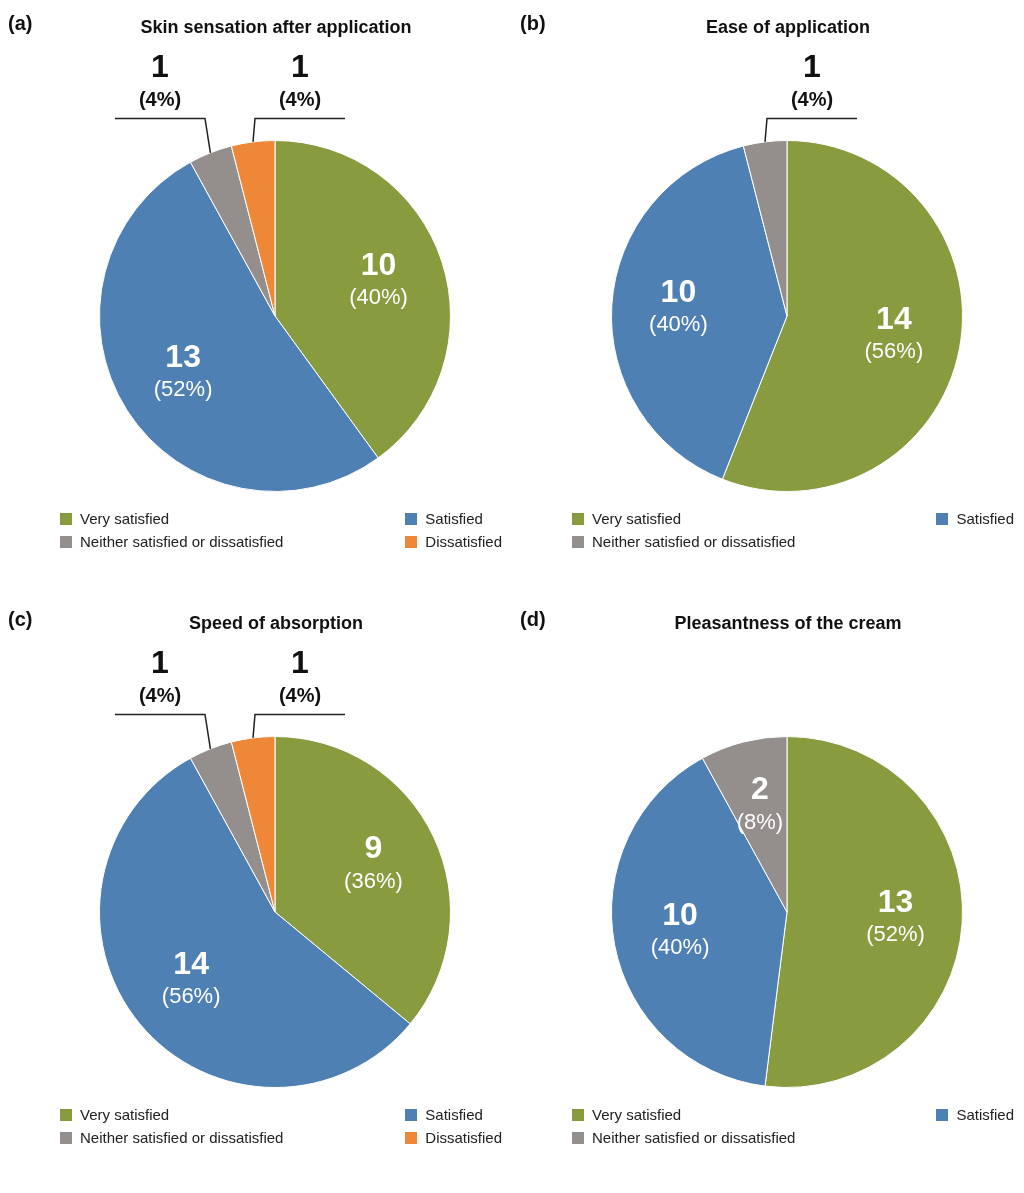  Describe the element at coordinates (20, 22) in the screenshot. I see `text: (a)` at that location.